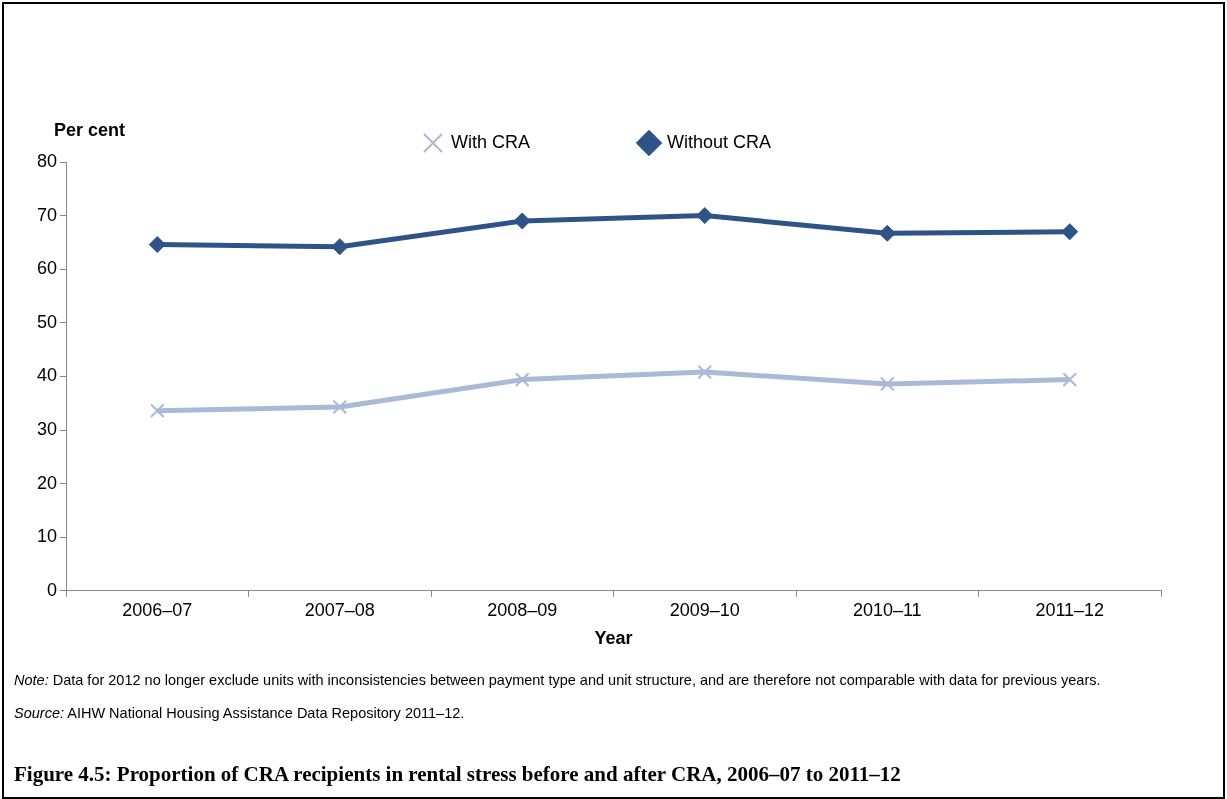 The width and height of the screenshot is (1227, 799). Describe the element at coordinates (887, 609) in the screenshot. I see `x-tick-label: 2010–11` at that location.